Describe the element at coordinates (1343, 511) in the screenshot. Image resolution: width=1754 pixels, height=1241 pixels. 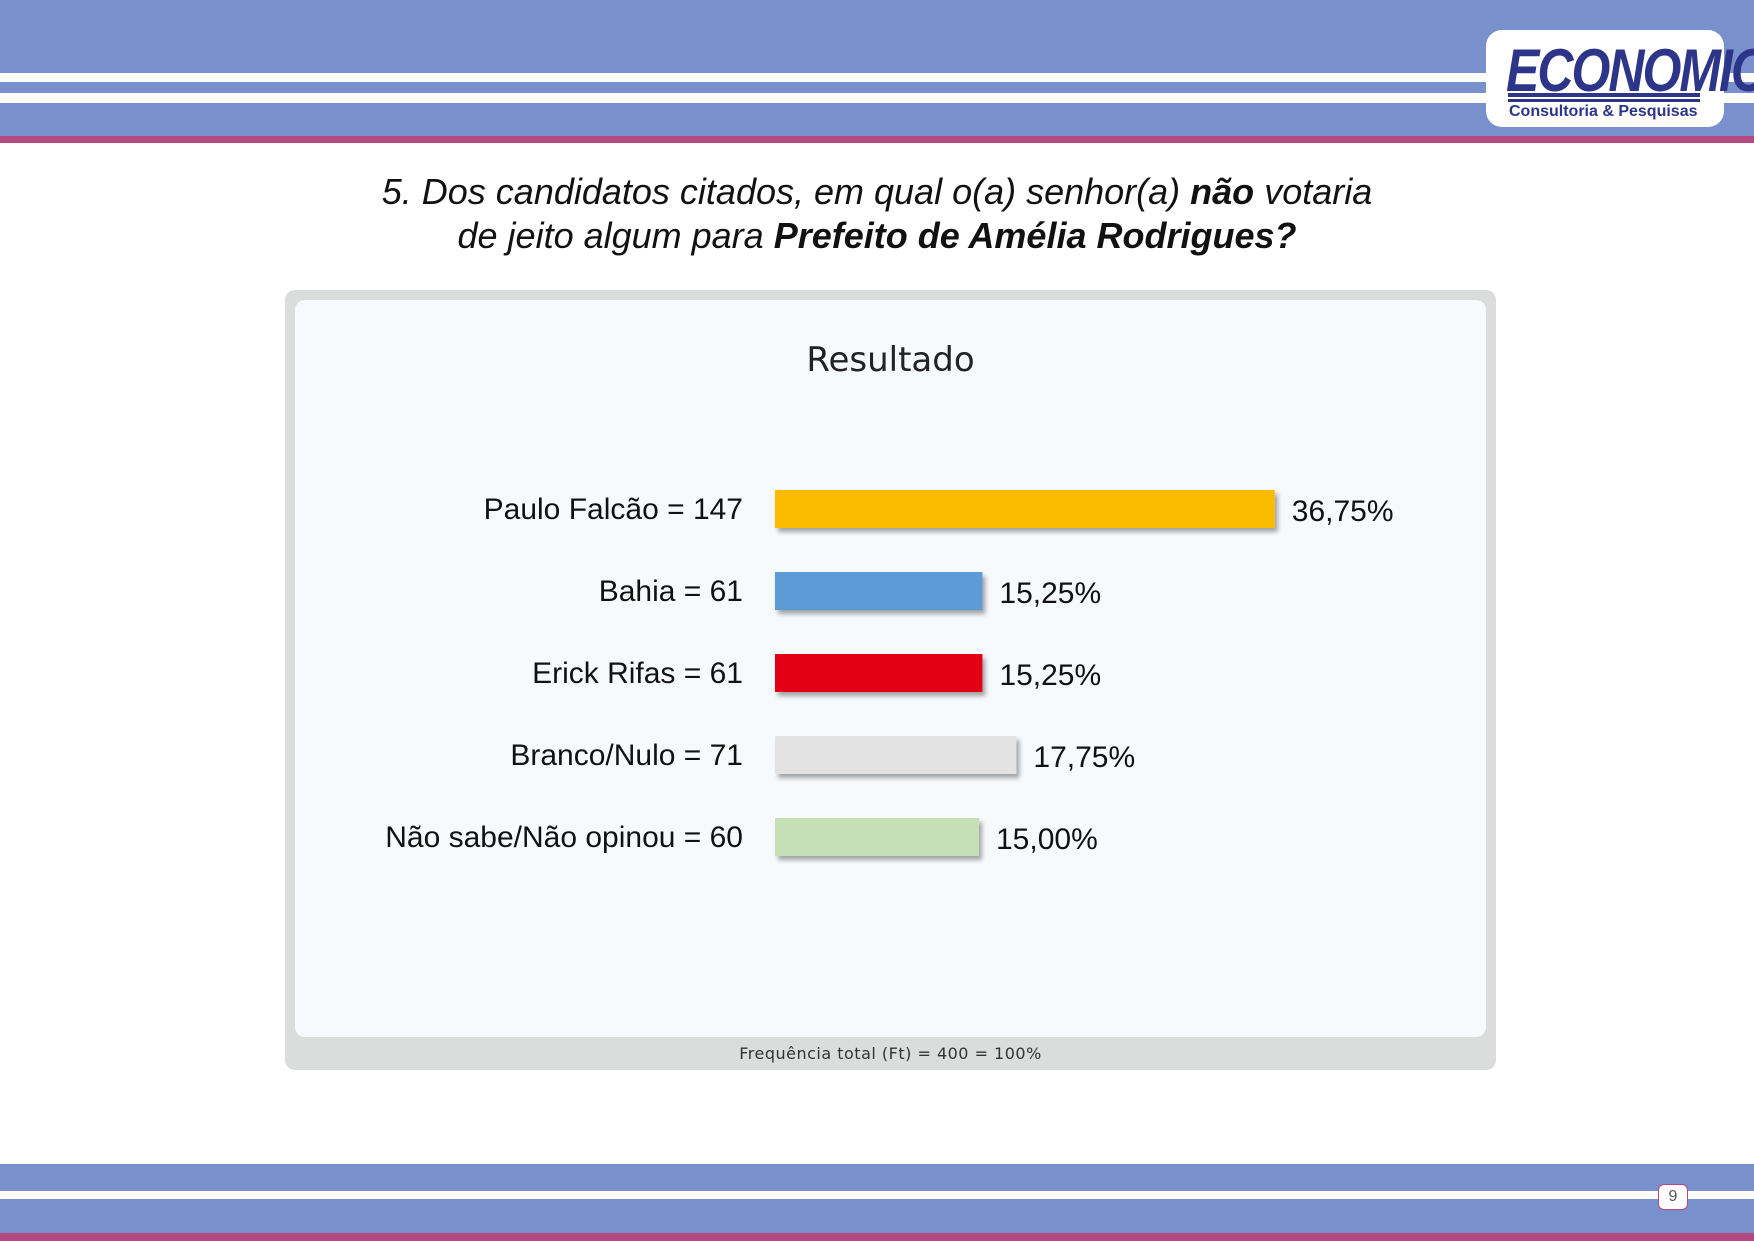
I see `value-label: 36,75%` at that location.